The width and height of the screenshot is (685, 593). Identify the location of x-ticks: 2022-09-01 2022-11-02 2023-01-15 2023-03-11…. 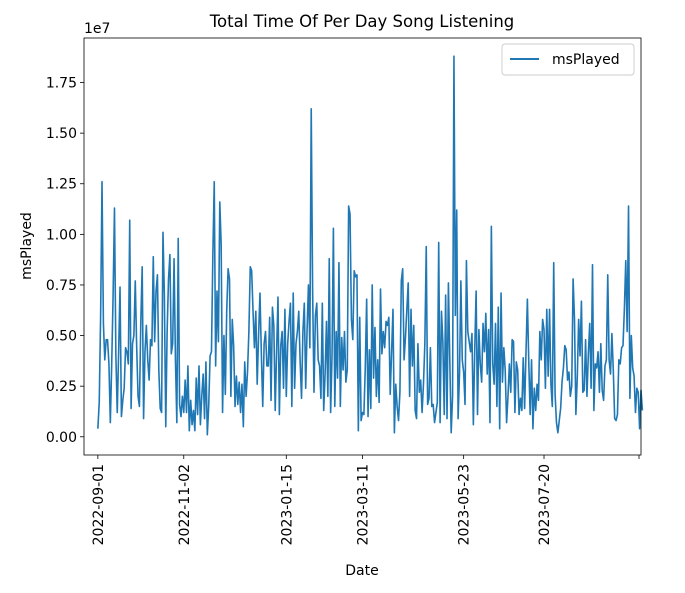
(365, 500).